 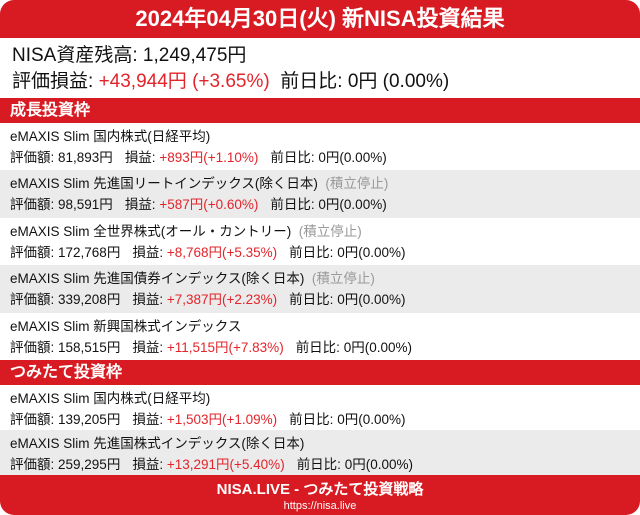 What do you see at coordinates (320, 110) in the screenshot?
I see `section-title: 成長投資枠` at bounding box center [320, 110].